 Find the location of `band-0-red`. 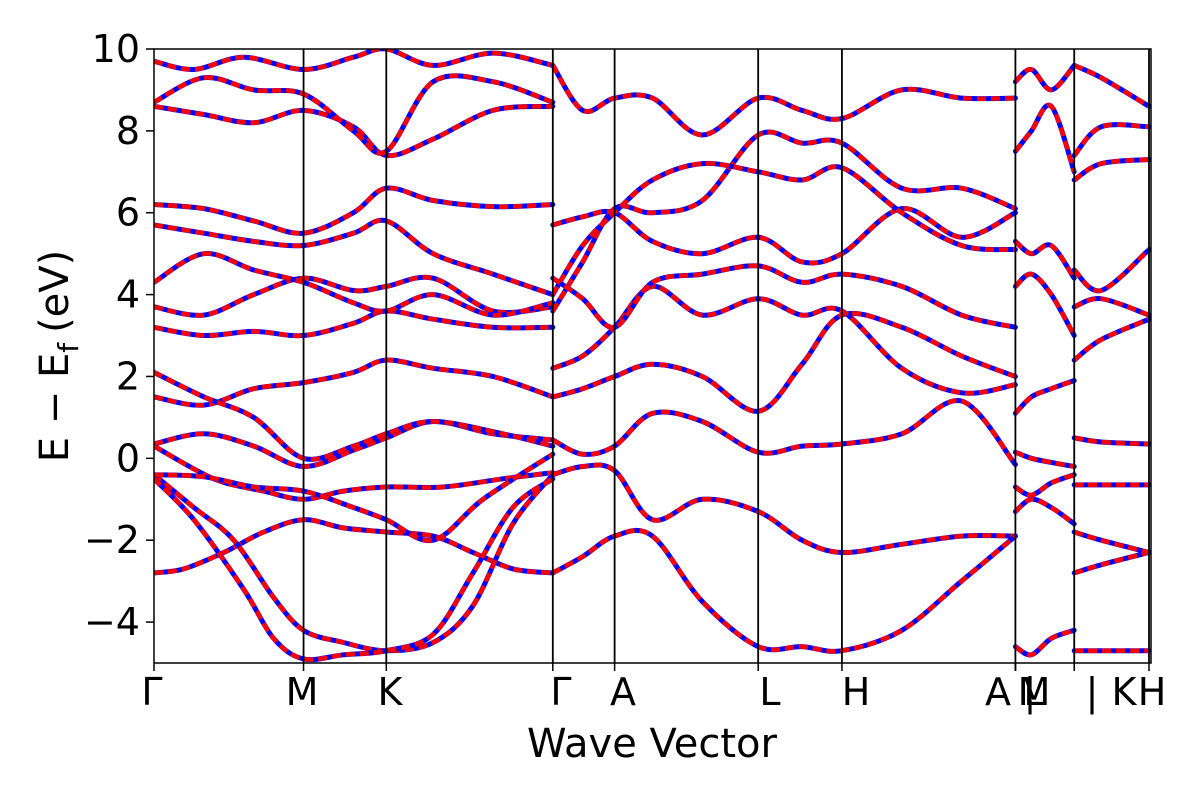

band-0-red is located at coordinates (354, 546).